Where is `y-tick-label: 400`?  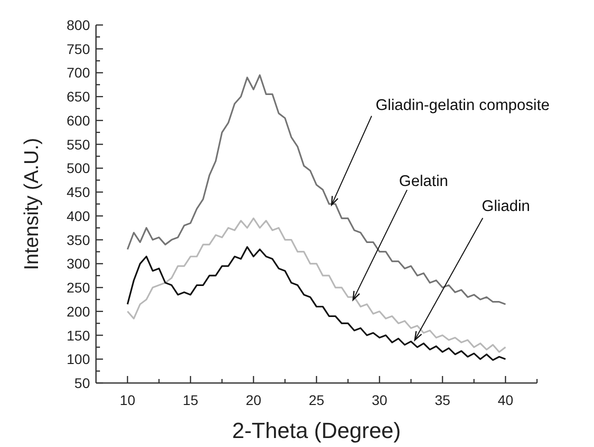
y-tick-label: 400 is located at coordinates (78, 216).